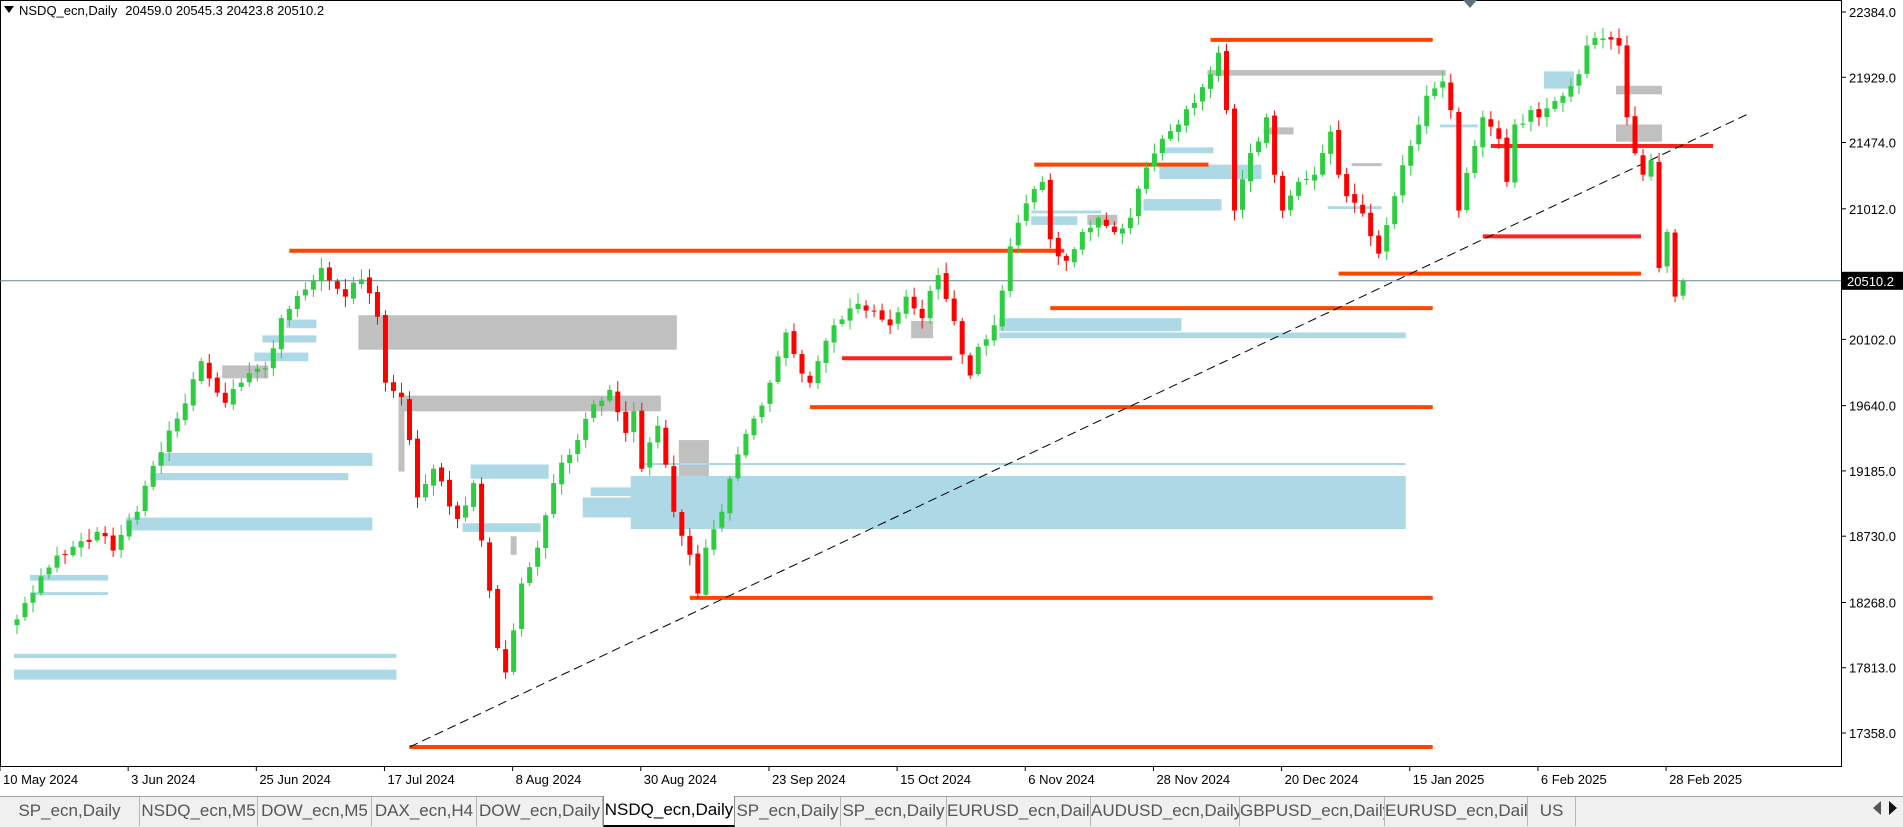  Describe the element at coordinates (540, 811) in the screenshot. I see `tab-dow-ecn-daily: DOW_ecn,Daily` at that location.